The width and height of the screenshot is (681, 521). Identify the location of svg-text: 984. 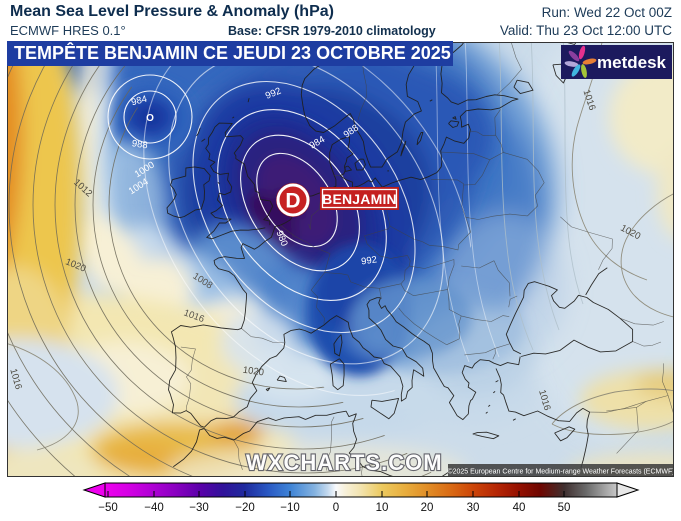
(139, 101).